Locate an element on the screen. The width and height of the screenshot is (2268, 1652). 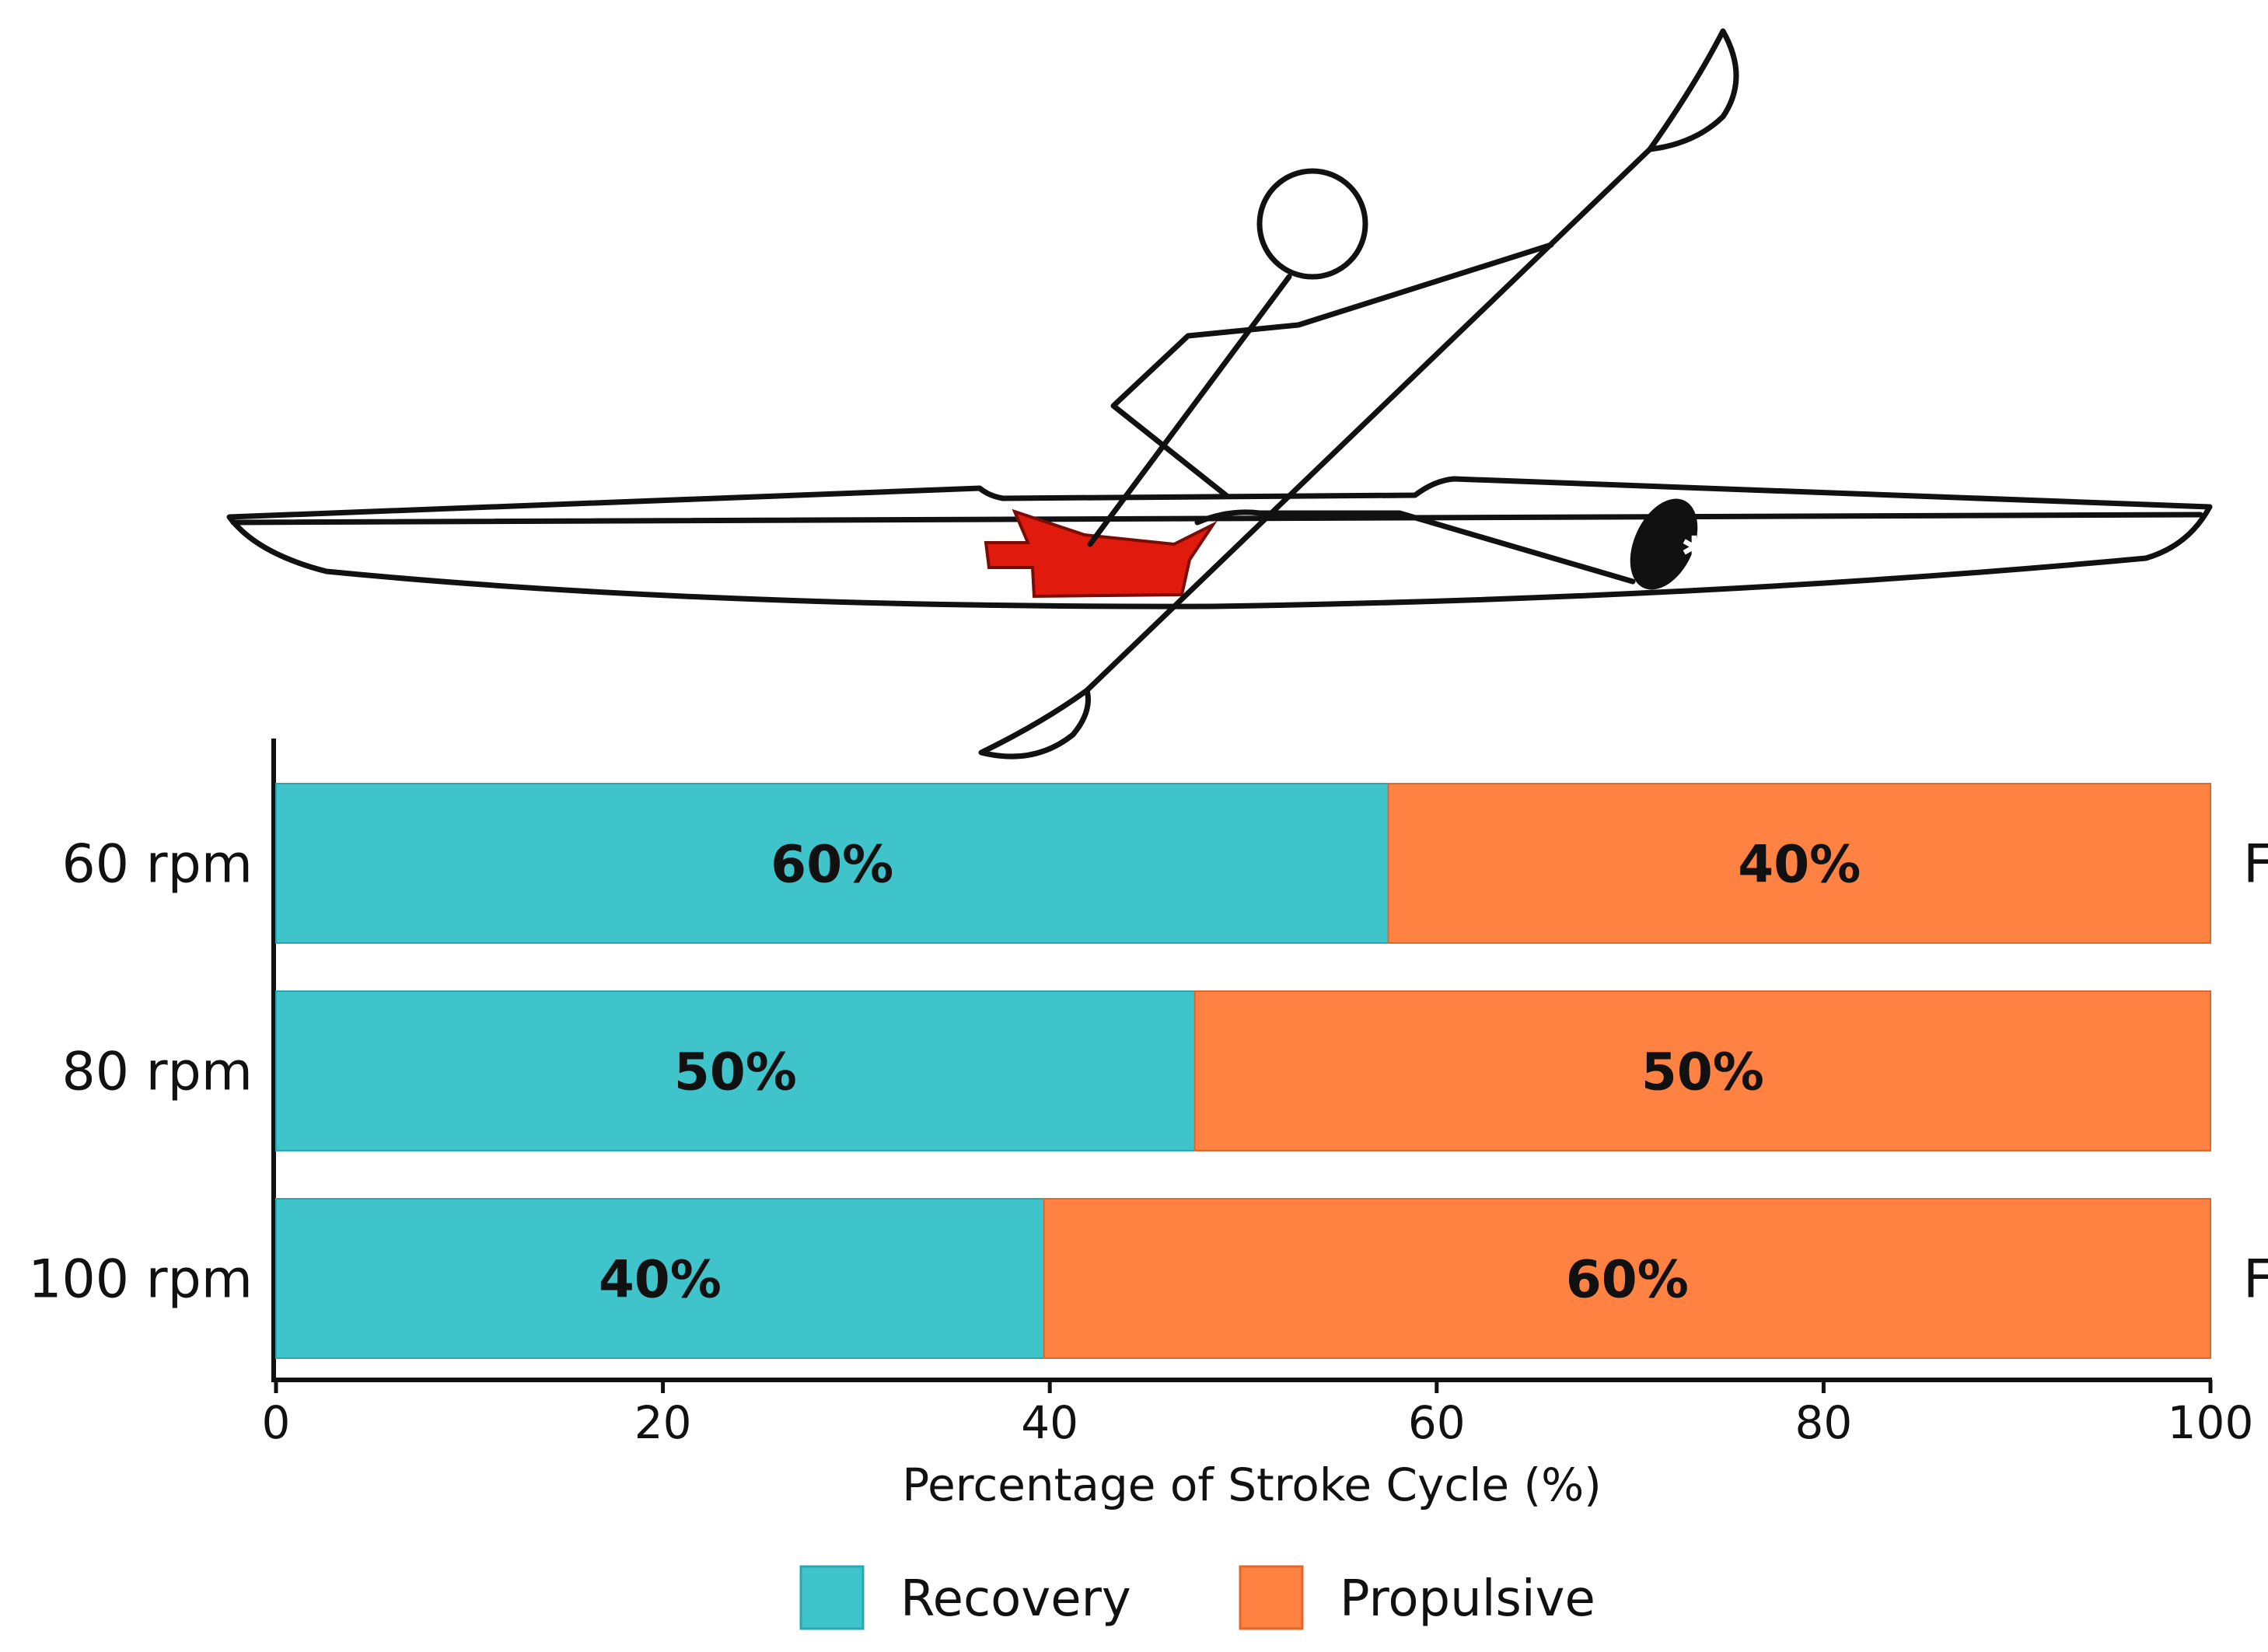
kayak-footbrace-symbol: ✱ is located at coordinates (1694, 548).